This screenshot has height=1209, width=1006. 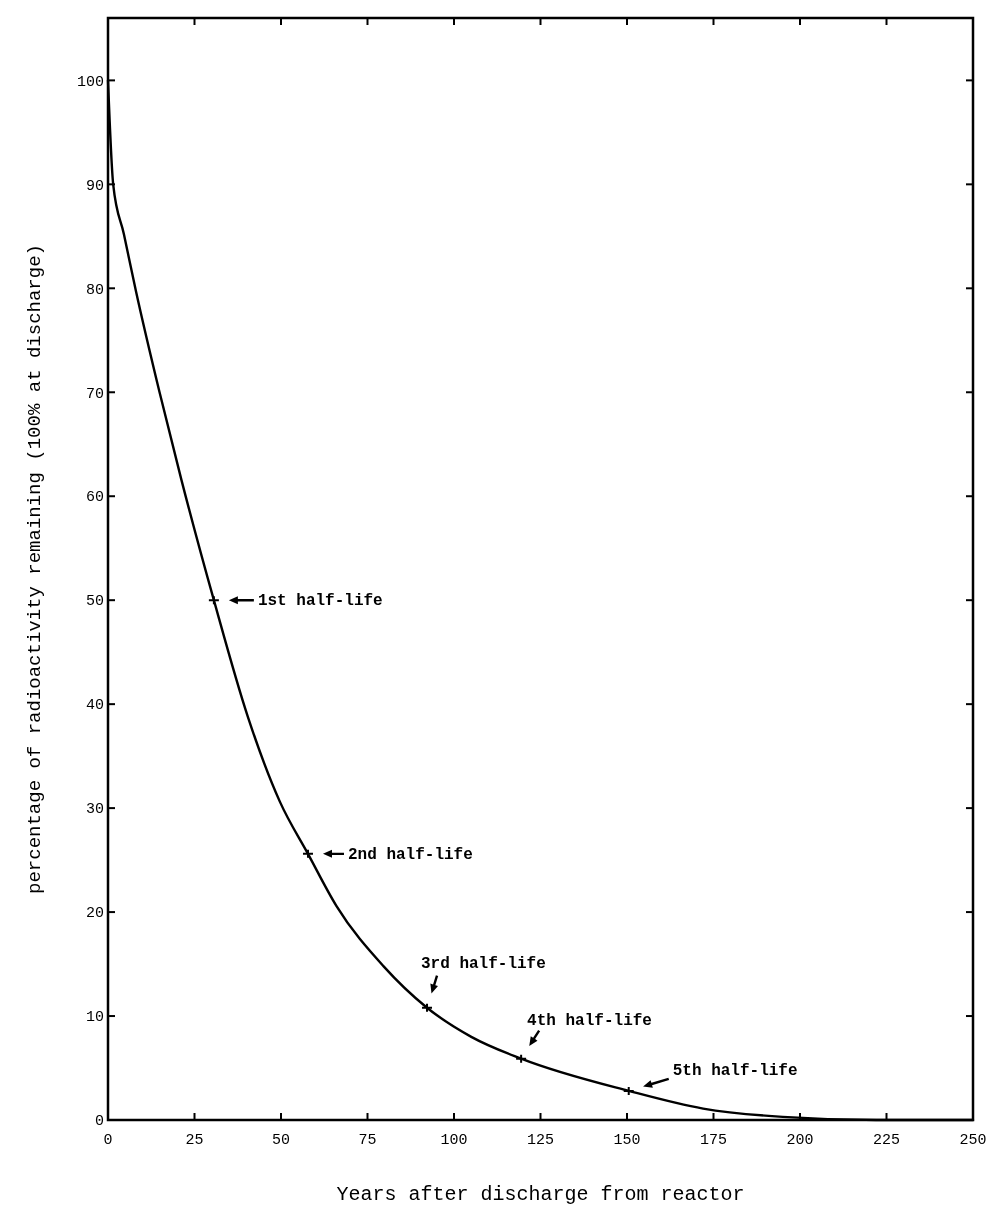 What do you see at coordinates (800, 1140) in the screenshot?
I see `x-tick-label: 200` at bounding box center [800, 1140].